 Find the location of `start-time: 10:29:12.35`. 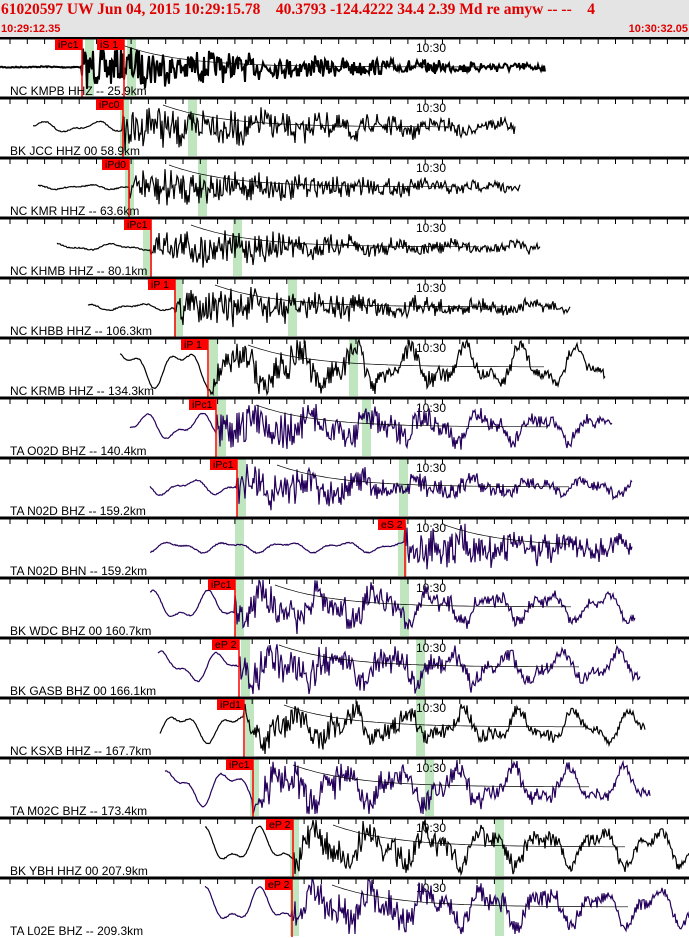

start-time: 10:29:12.35 is located at coordinates (31, 29).